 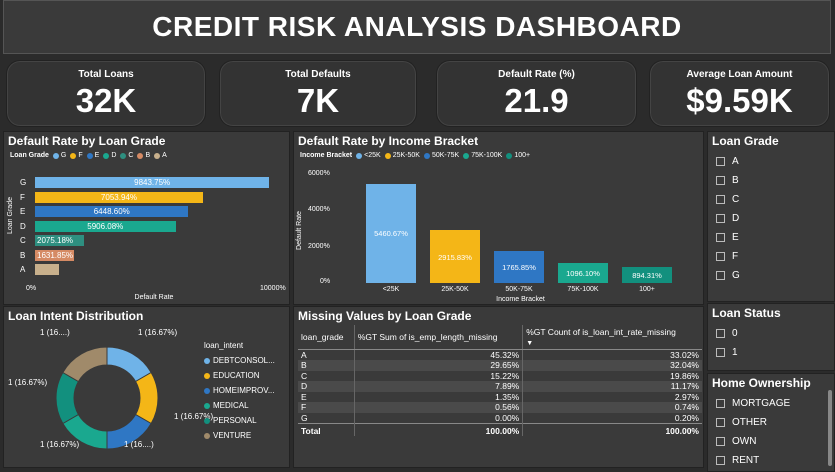 What do you see at coordinates (455, 256) in the screenshot?
I see `income-bar: 2915.83%` at bounding box center [455, 256].